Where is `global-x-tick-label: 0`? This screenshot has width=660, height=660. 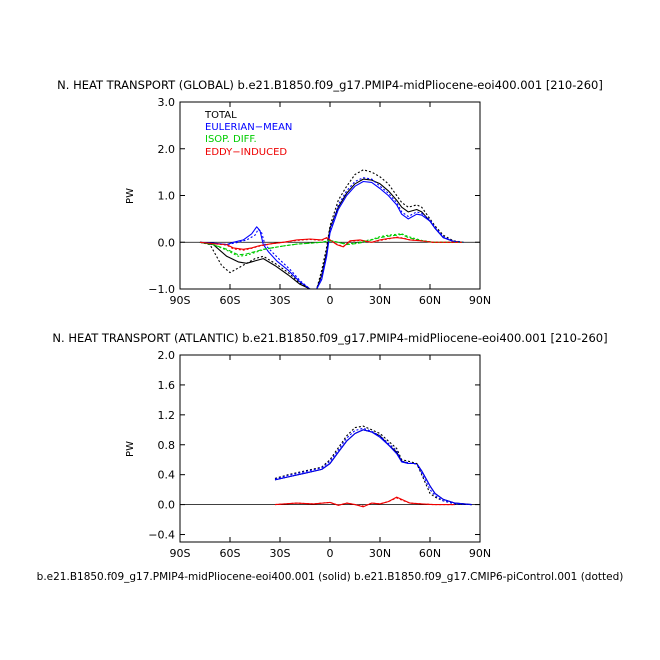
global-x-tick-label: 0 is located at coordinates (330, 300).